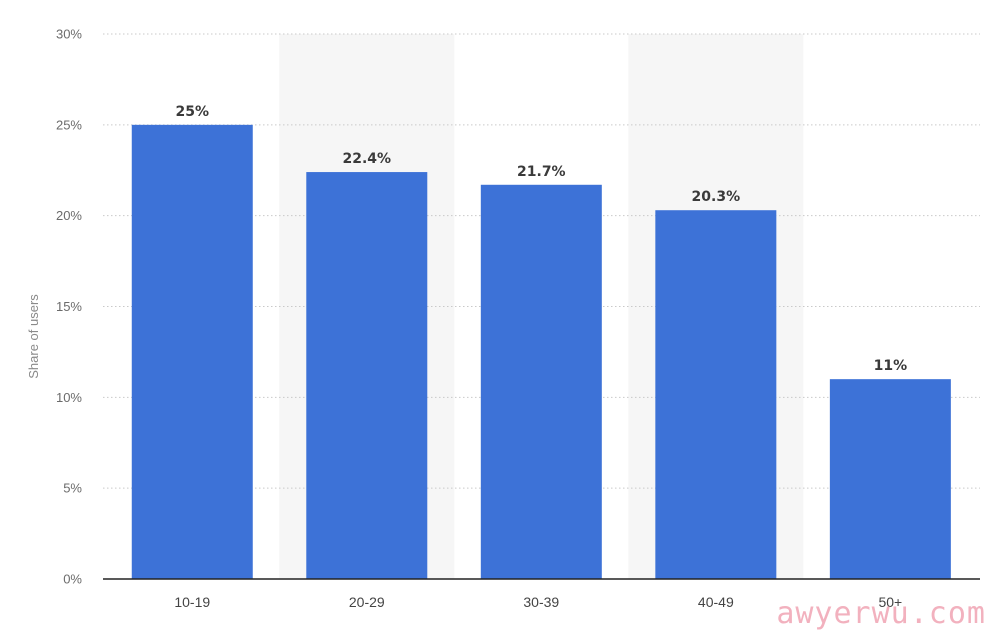 This screenshot has height=639, width=1000. What do you see at coordinates (541, 602) in the screenshot?
I see `x-tick-label: 30-39` at bounding box center [541, 602].